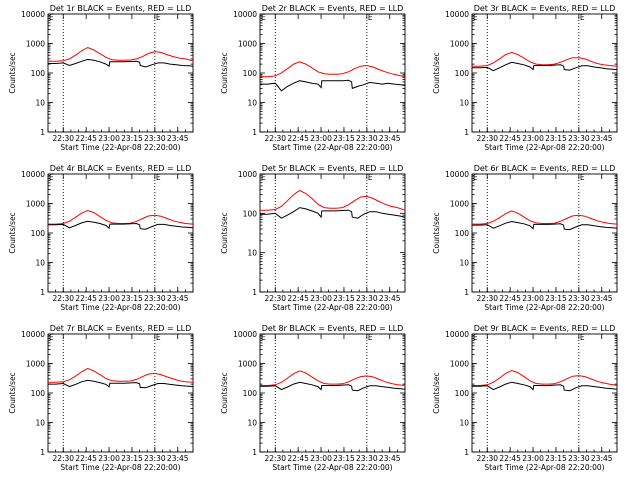 Image resolution: width=640 pixels, height=480 pixels. What do you see at coordinates (545, 328) in the screenshot?
I see `chart-title: Det 9r BLACK = Events, RED = LLD` at bounding box center [545, 328].